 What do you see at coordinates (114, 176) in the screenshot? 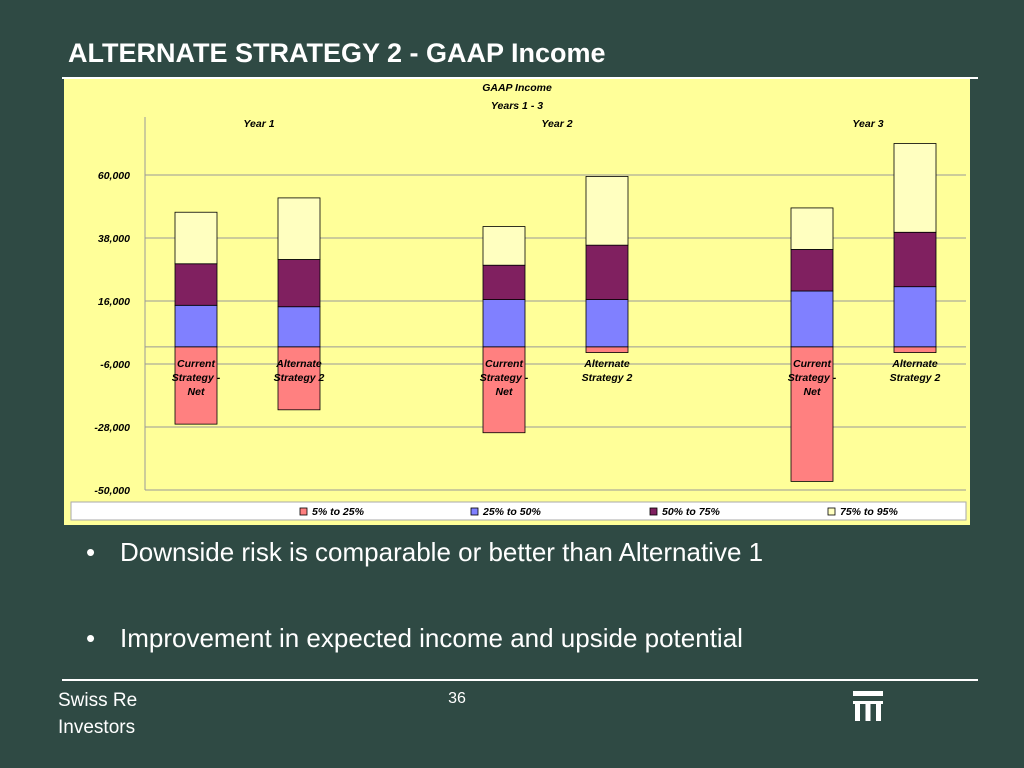
I see `y-tick-label: 60,000` at bounding box center [114, 176].